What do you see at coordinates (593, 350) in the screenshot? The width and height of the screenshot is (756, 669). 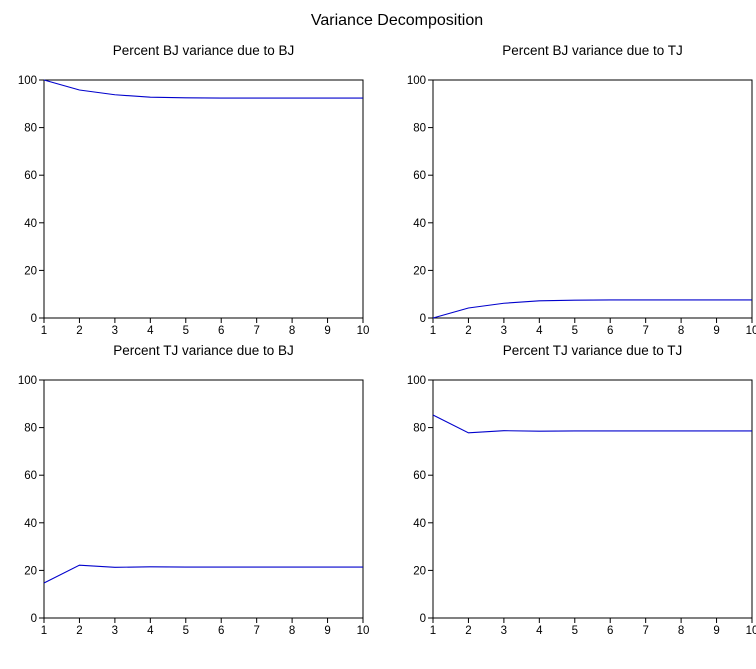 I see `chart-title: Percent TJ variance due to TJ` at bounding box center [593, 350].